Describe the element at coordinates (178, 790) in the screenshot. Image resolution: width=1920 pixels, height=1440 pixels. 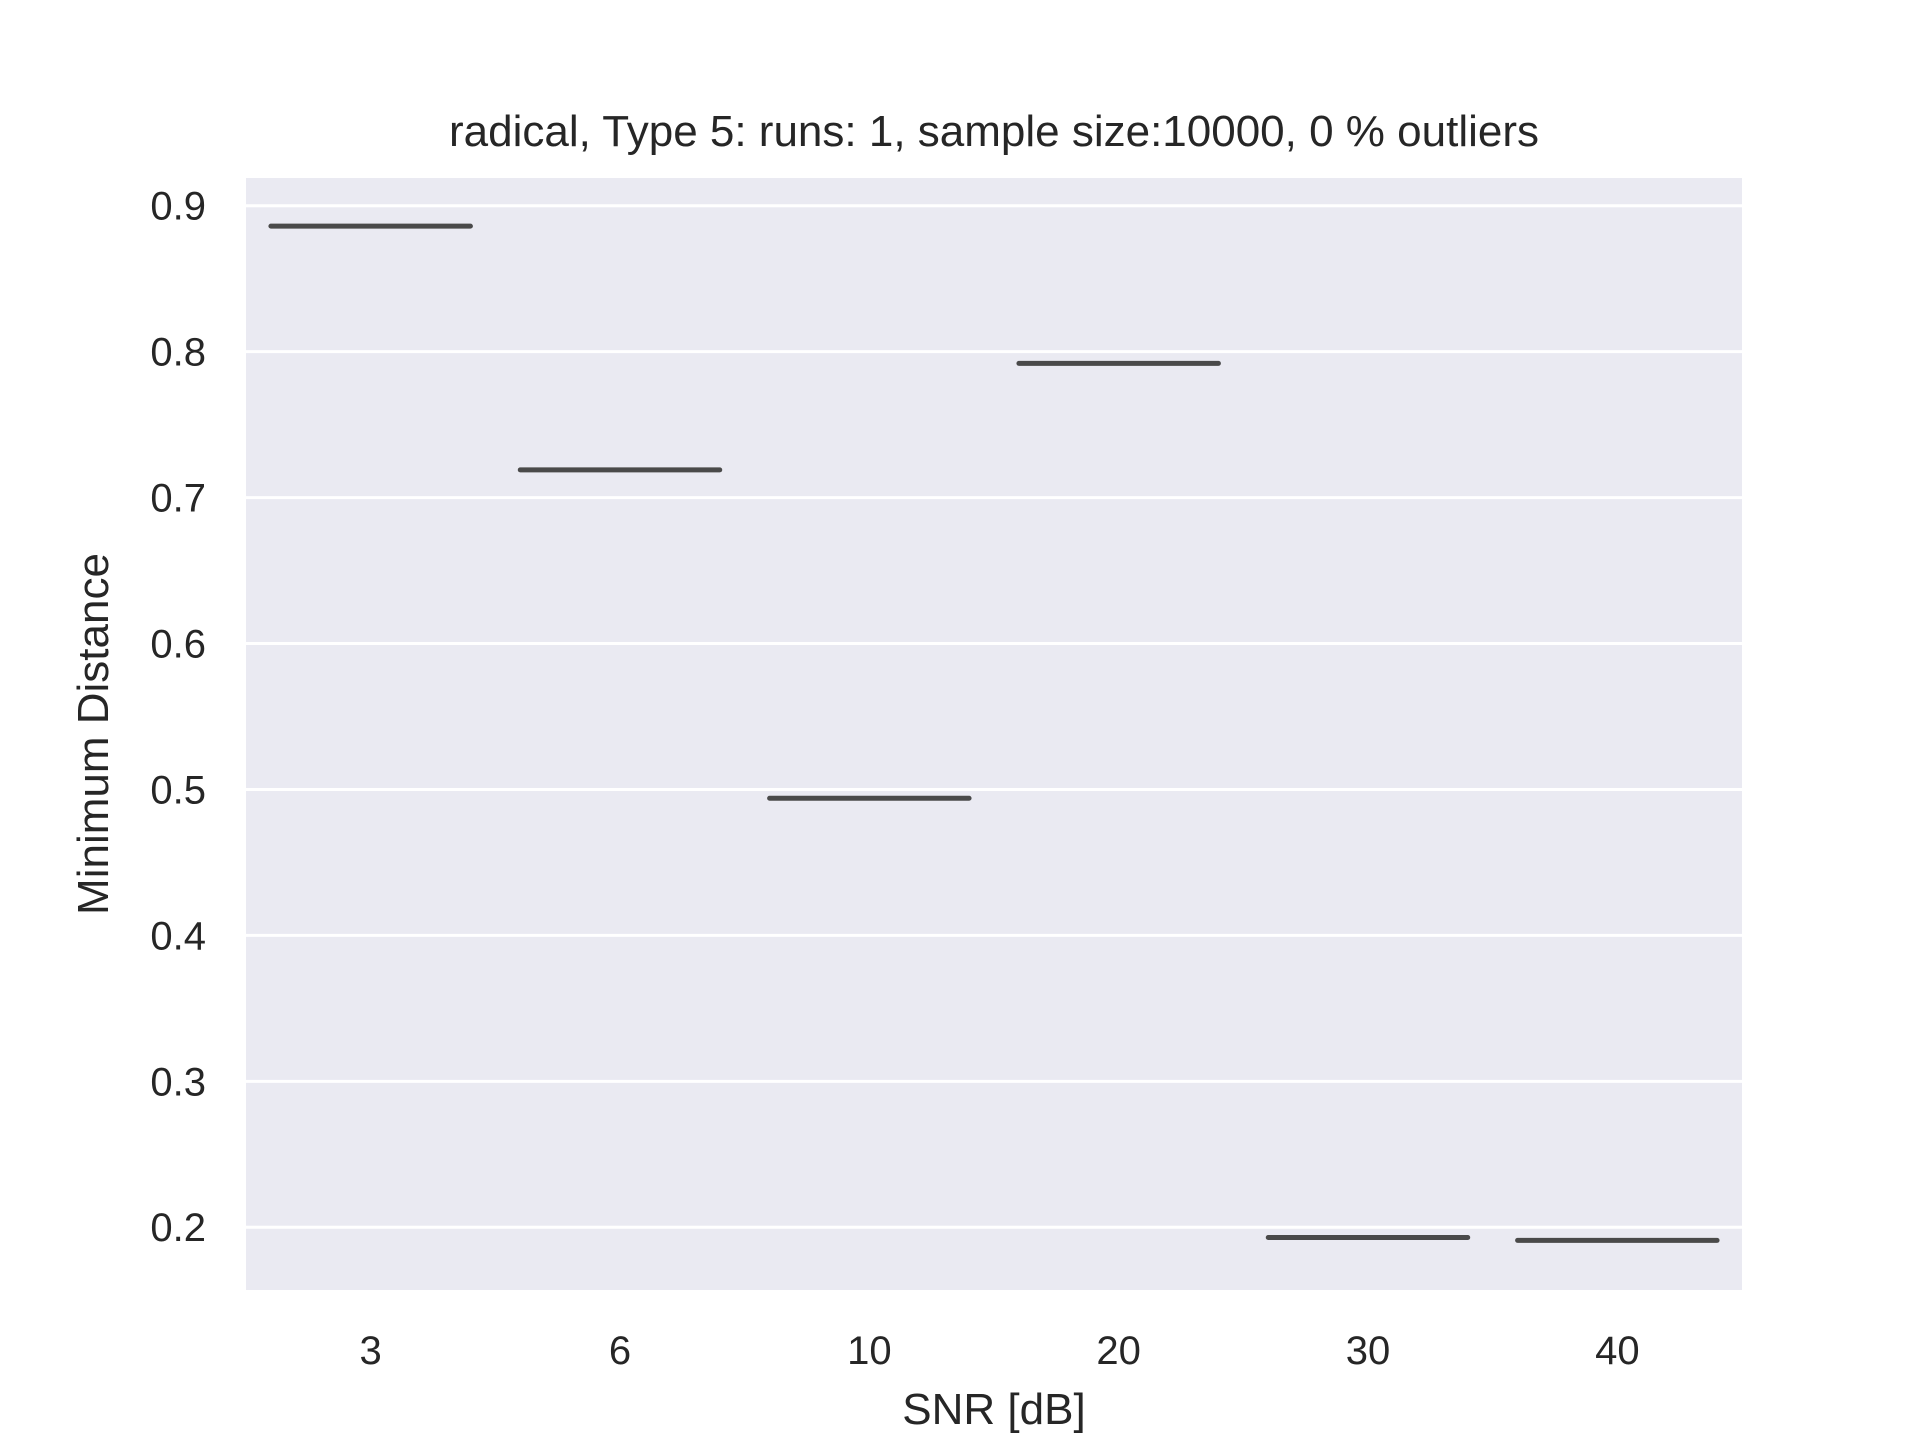
I see `y-tick-label: 0.5` at that location.